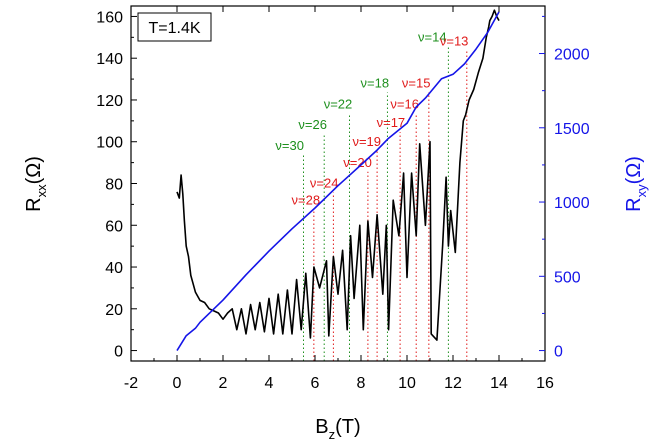  Describe the element at coordinates (312, 124) in the screenshot. I see `marker-label-1: ν=26` at that location.